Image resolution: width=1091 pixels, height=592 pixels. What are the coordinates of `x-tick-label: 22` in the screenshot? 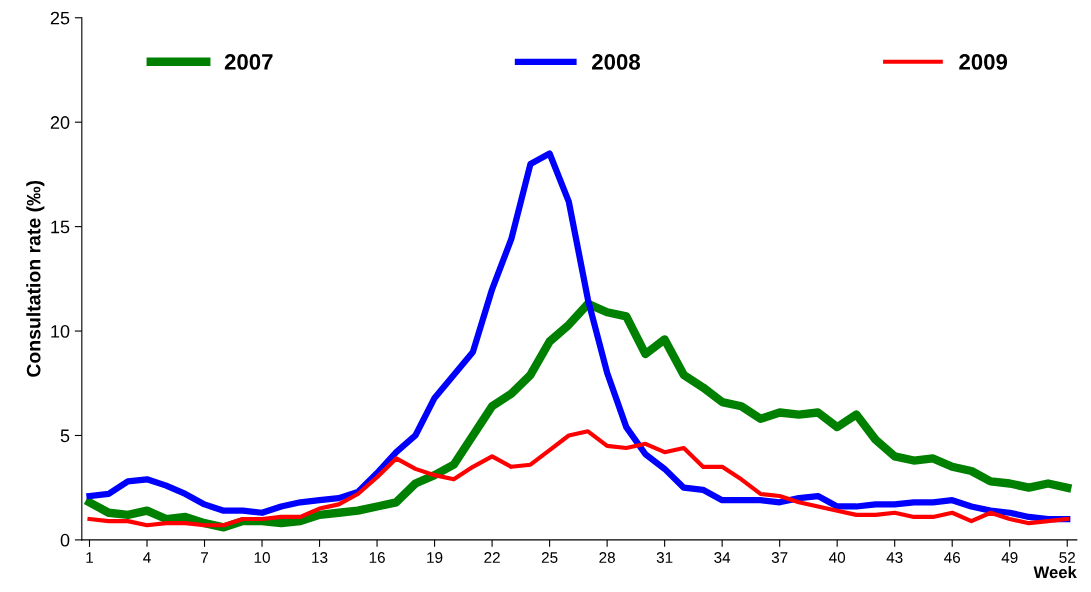 It's located at (492, 557).